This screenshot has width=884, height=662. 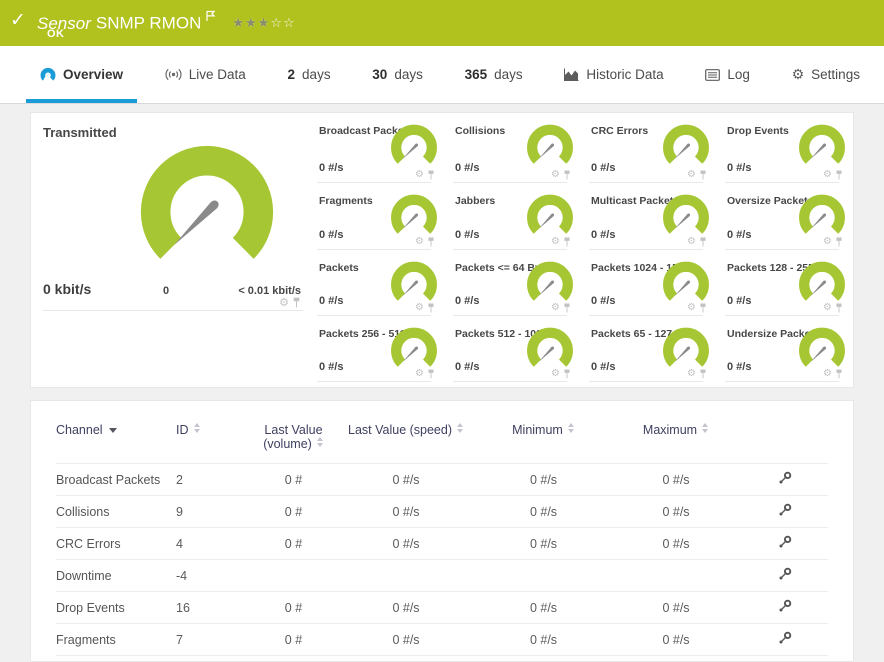 What do you see at coordinates (379, 283) in the screenshot?
I see `channel-gauge-cell: Packets 0 #/s ⚙` at bounding box center [379, 283].